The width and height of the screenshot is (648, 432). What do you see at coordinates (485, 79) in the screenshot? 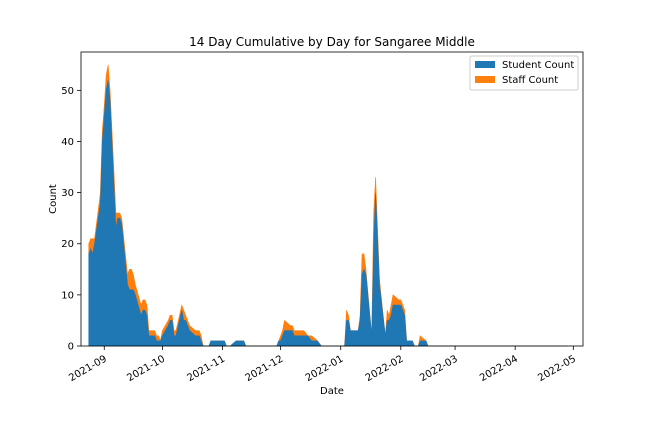
I see `legend-swatch-staff` at bounding box center [485, 79].